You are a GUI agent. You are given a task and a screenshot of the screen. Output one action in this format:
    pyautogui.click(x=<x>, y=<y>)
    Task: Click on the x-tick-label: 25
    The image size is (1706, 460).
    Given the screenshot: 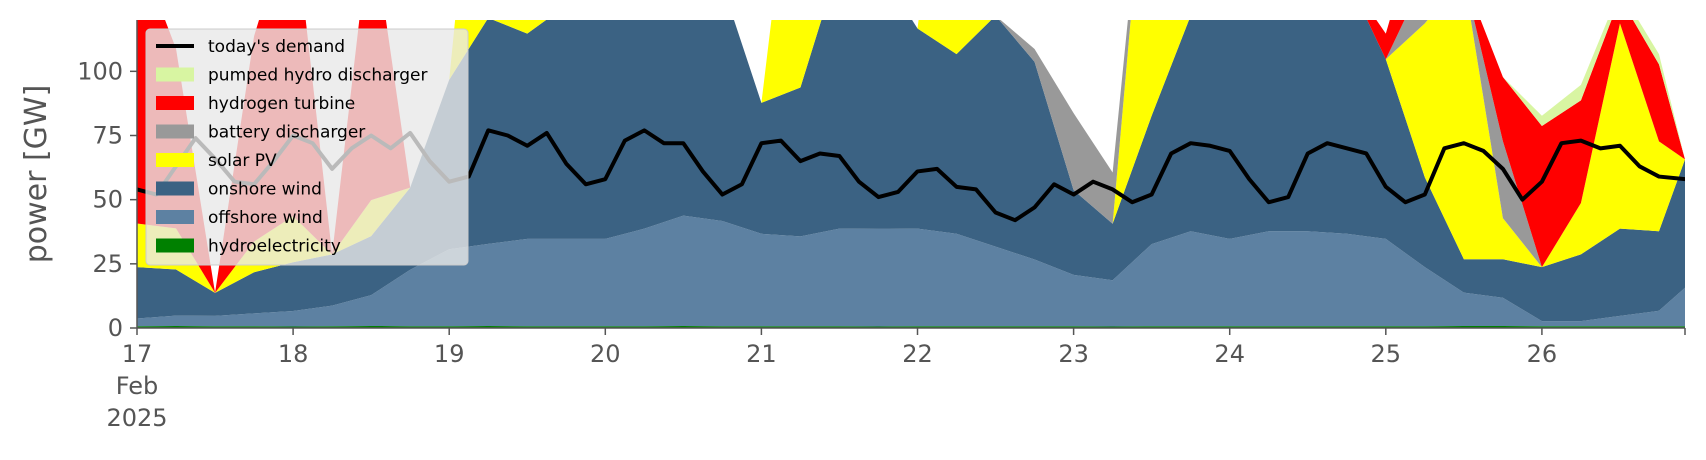 What is the action you would take?
    pyautogui.click(x=1386, y=354)
    